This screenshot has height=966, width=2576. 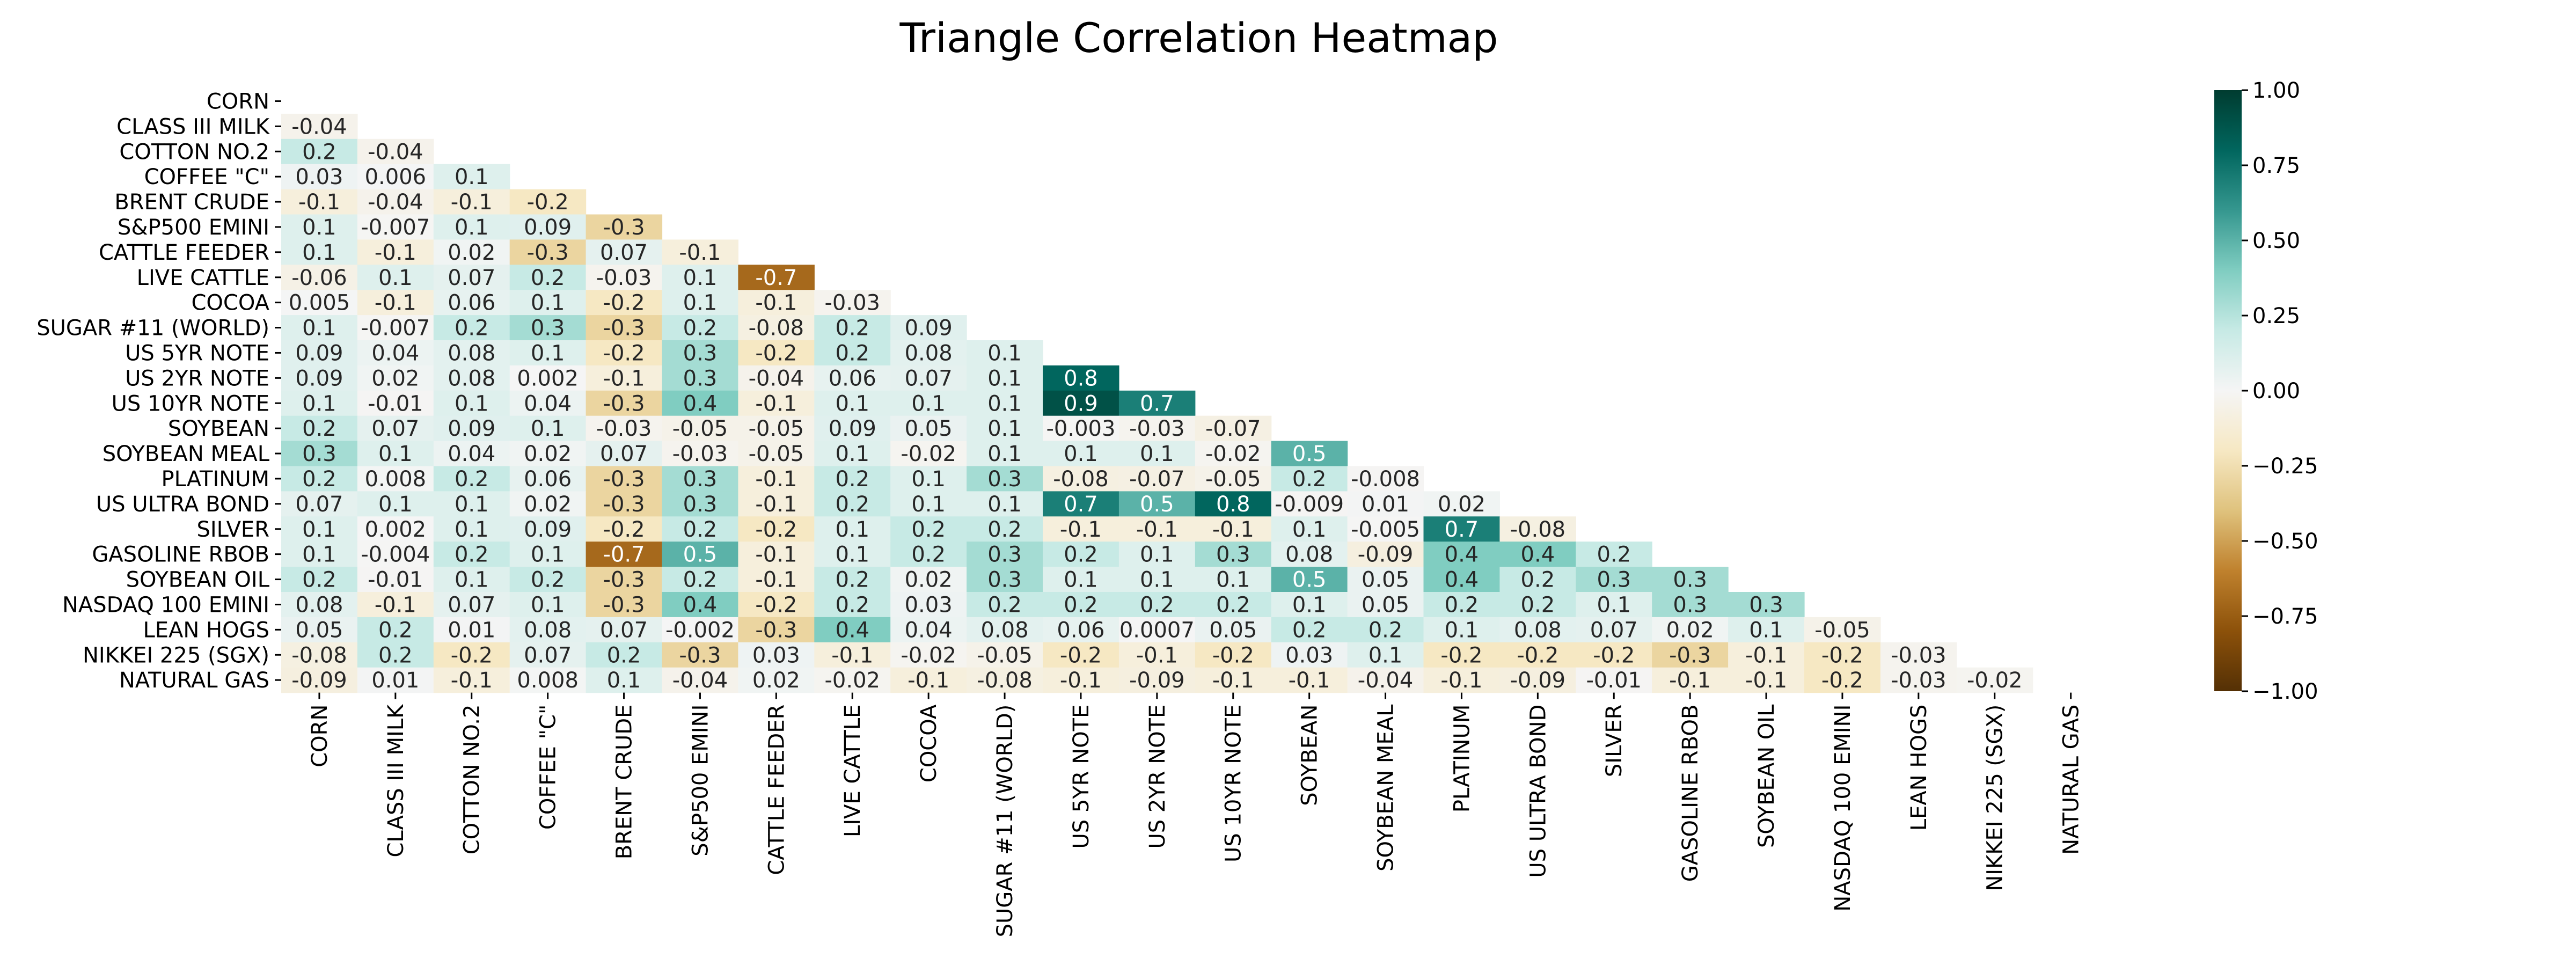 What do you see at coordinates (548, 767) in the screenshot?
I see `x-tick-label: COFFEE "C"` at bounding box center [548, 767].